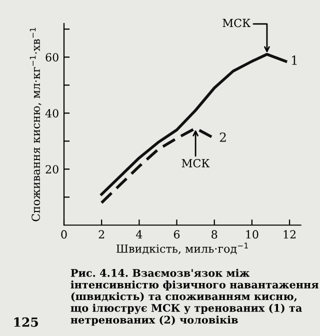 The width and height of the screenshot is (320, 336). What do you see at coordinates (294, 60) in the screenshot?
I see `series-label: 1` at bounding box center [294, 60].